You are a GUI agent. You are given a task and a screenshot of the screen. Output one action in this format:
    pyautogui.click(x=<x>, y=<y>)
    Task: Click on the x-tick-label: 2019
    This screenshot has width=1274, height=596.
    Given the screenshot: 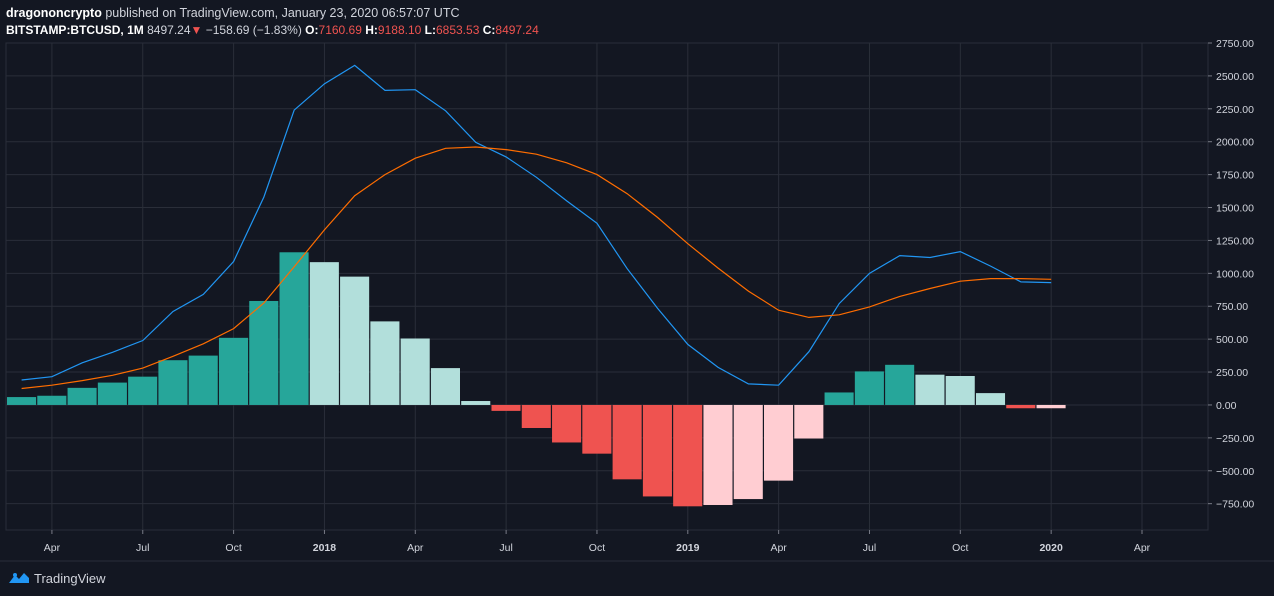 What is the action you would take?
    pyautogui.click(x=688, y=548)
    